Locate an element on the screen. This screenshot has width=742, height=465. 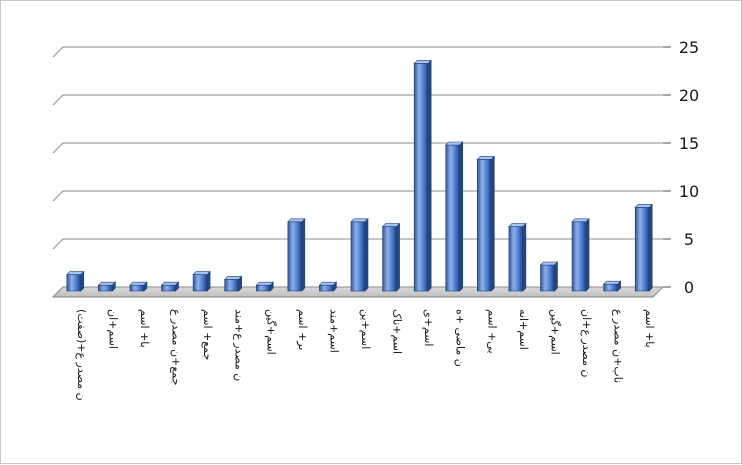
x-category-label: اسم+مند is located at coordinates (333, 331).